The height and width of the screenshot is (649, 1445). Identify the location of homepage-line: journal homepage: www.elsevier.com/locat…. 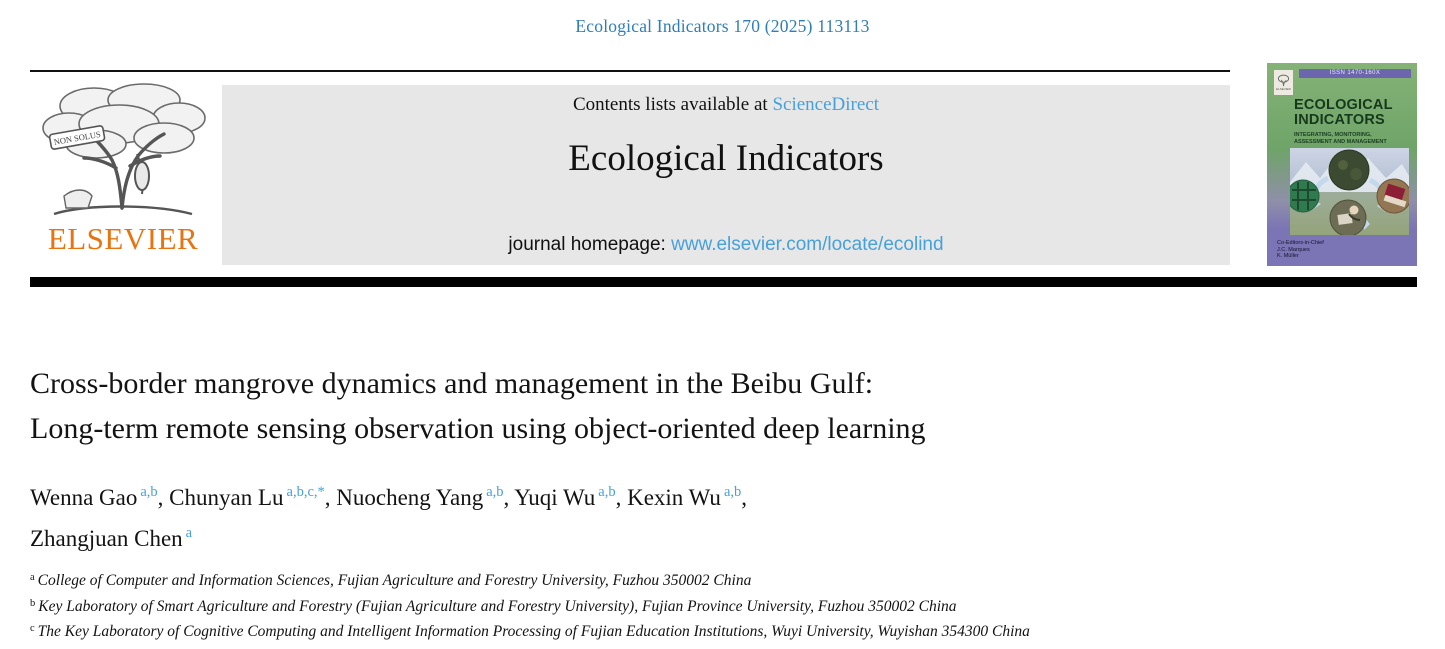
(726, 245).